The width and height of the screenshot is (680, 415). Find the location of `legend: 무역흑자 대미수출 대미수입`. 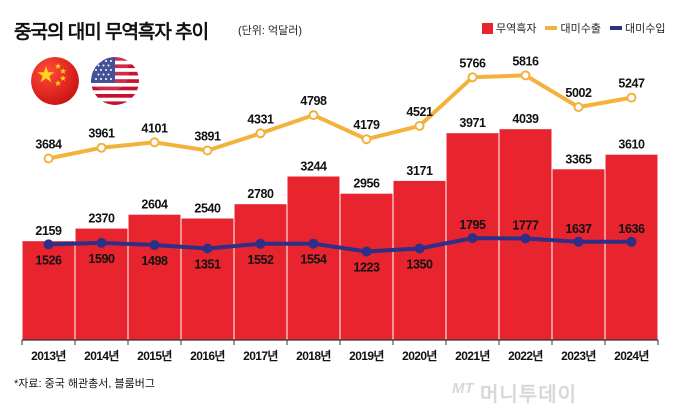

legend: 무역흑자 대미수출 대미수입 is located at coordinates (573, 28).